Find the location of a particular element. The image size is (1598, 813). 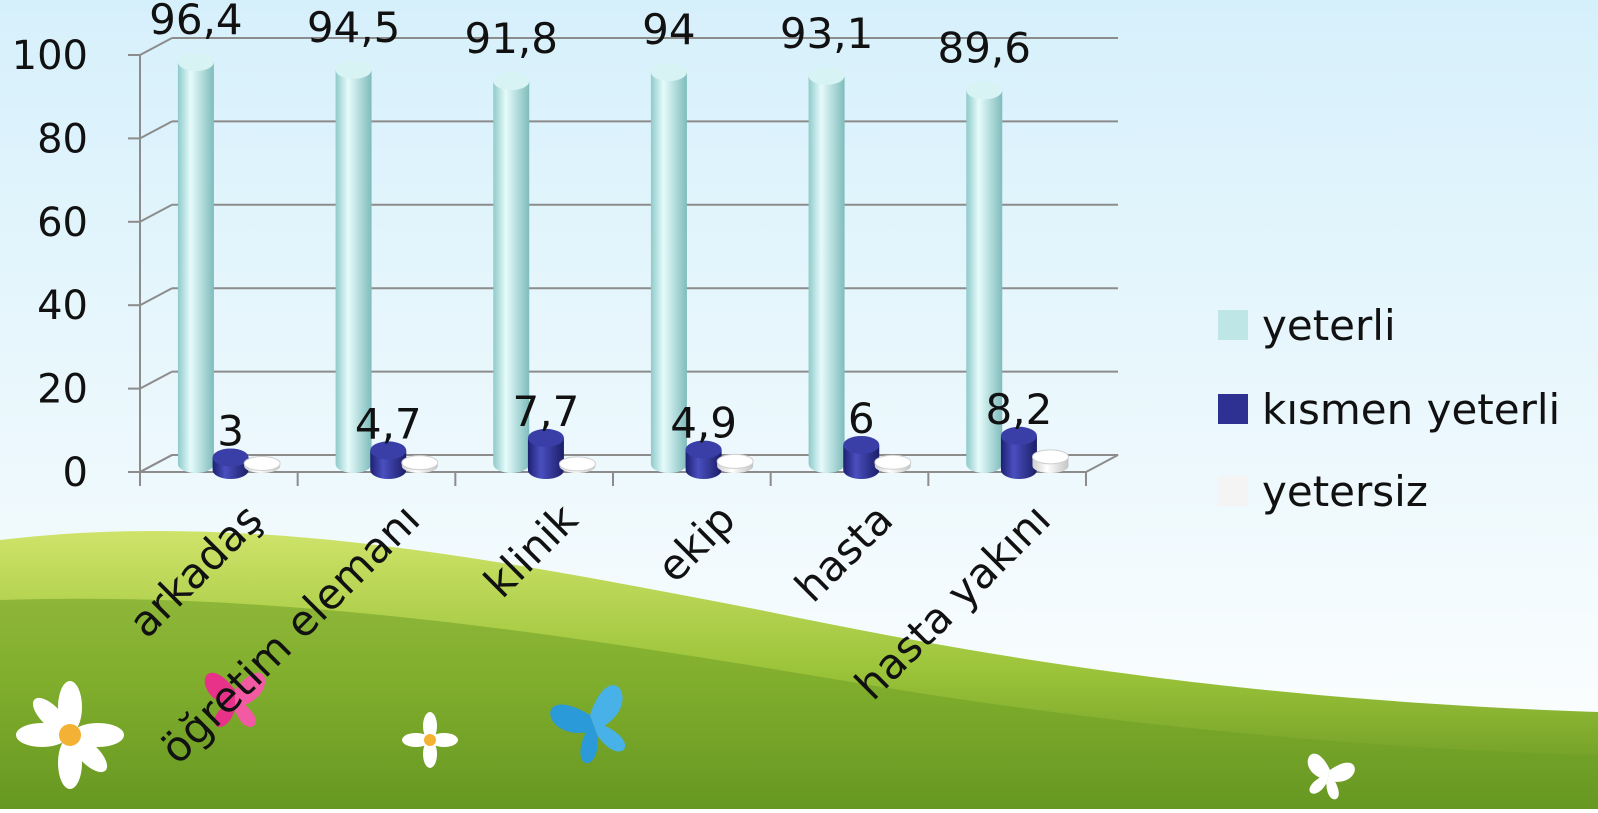

pink-butterfly-icon is located at coordinates (235, 699).